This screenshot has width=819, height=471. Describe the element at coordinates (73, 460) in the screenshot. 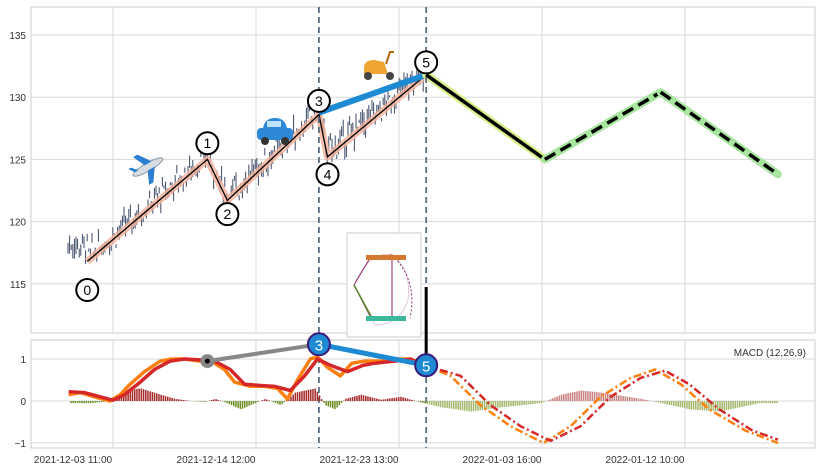

I see `x-tick-label: 2021-12-03 11:00` at that location.